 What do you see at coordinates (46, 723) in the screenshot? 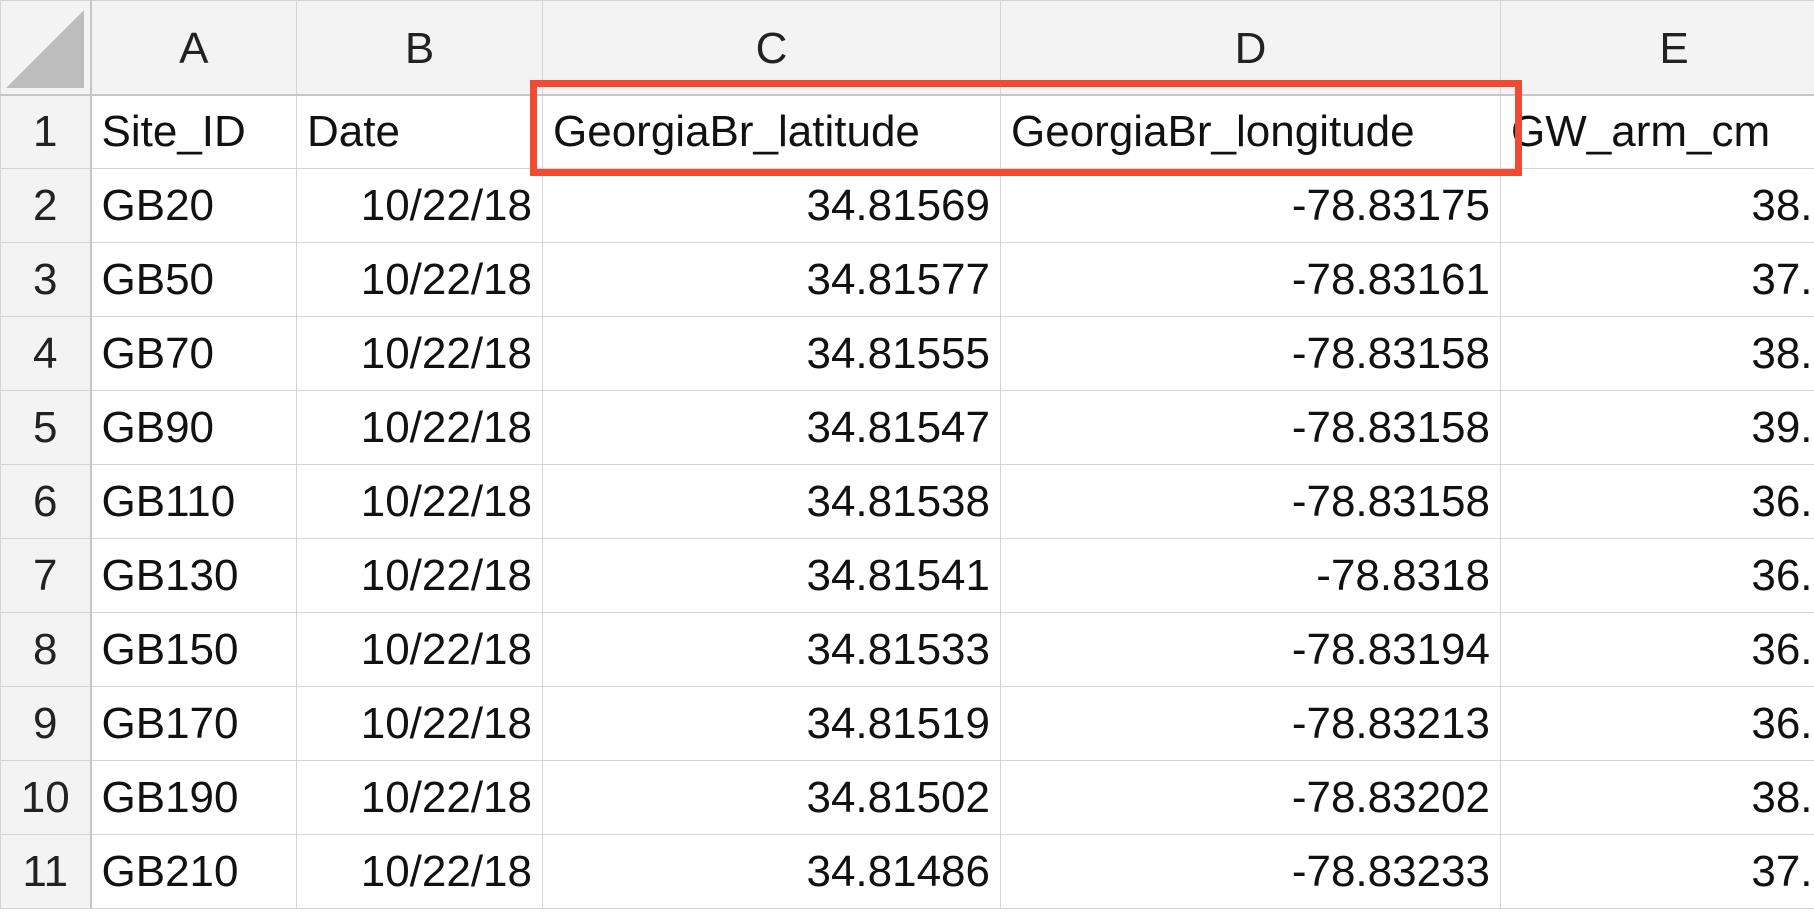
I see `row-header: 9` at bounding box center [46, 723].